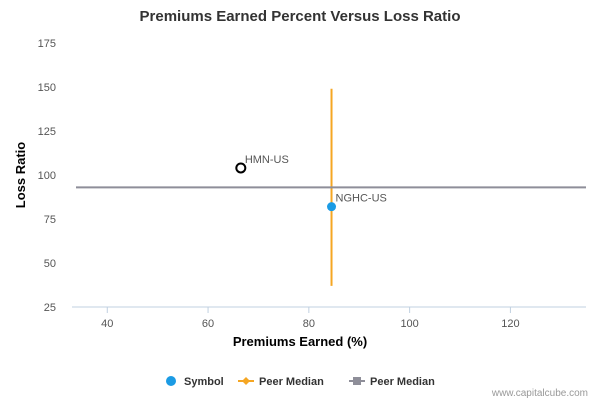 This screenshot has height=400, width=600. Describe the element at coordinates (409, 324) in the screenshot. I see `x-tick-label: 100` at that location.